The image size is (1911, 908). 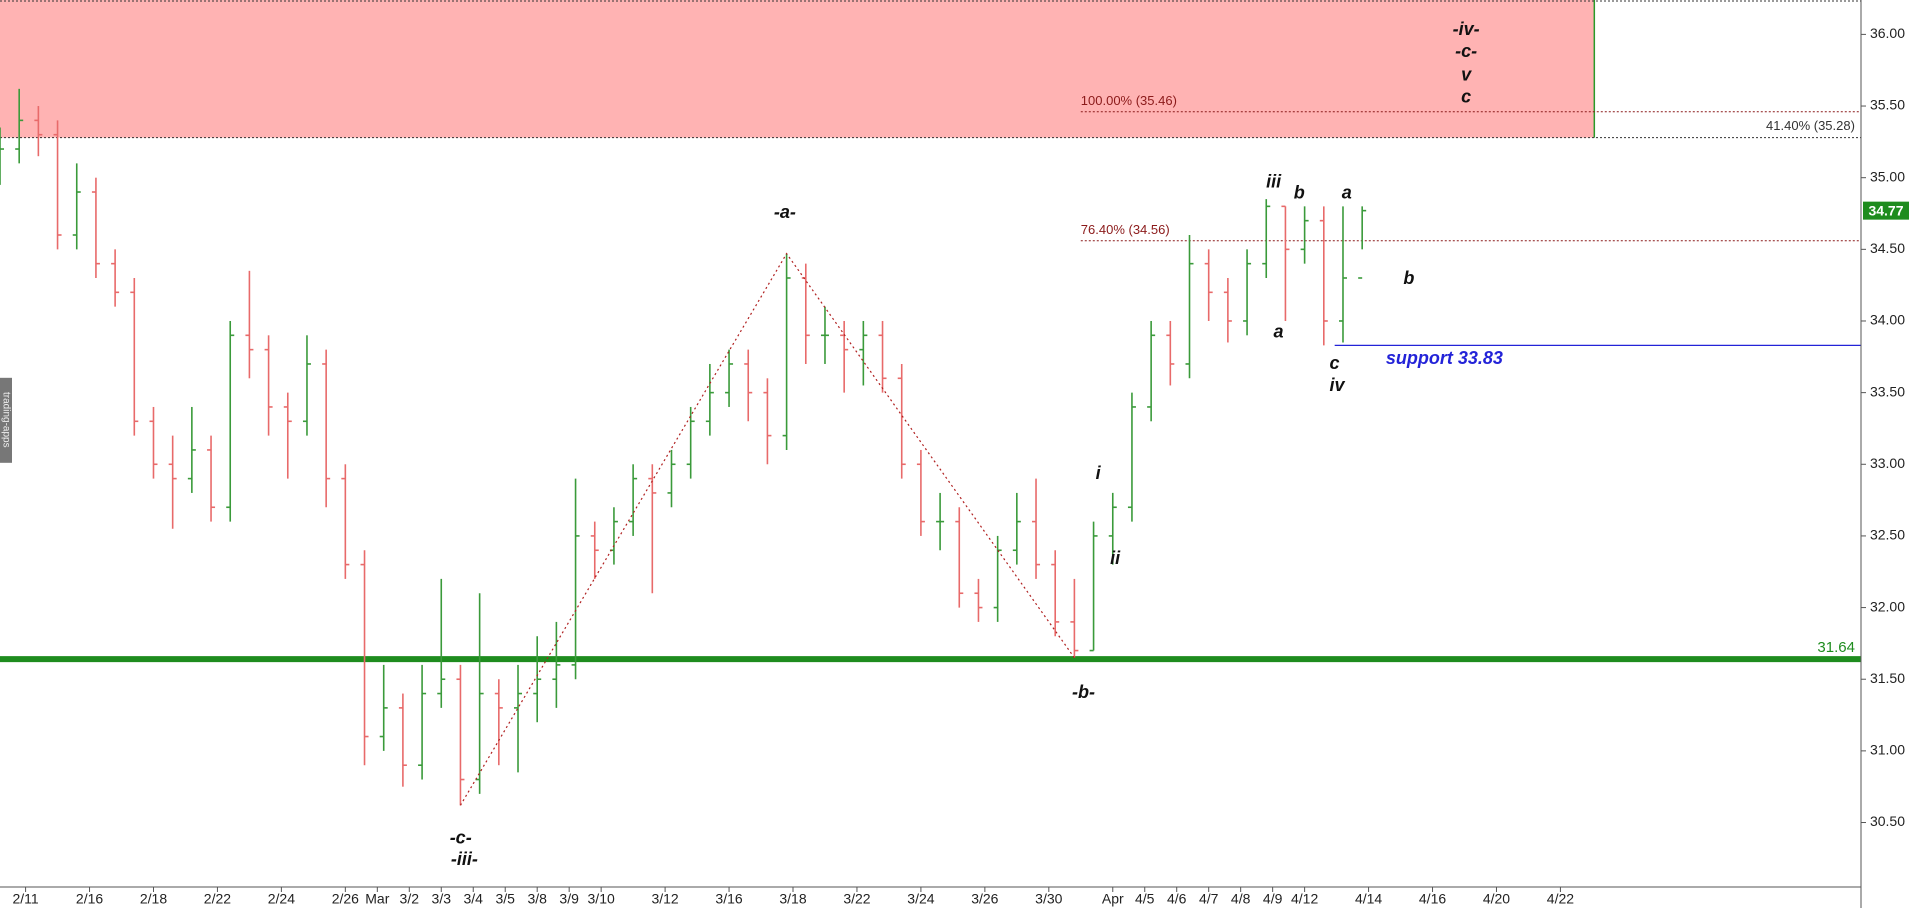 What do you see at coordinates (1887, 33) in the screenshot?
I see `y-tick-label: 36.00` at bounding box center [1887, 33].